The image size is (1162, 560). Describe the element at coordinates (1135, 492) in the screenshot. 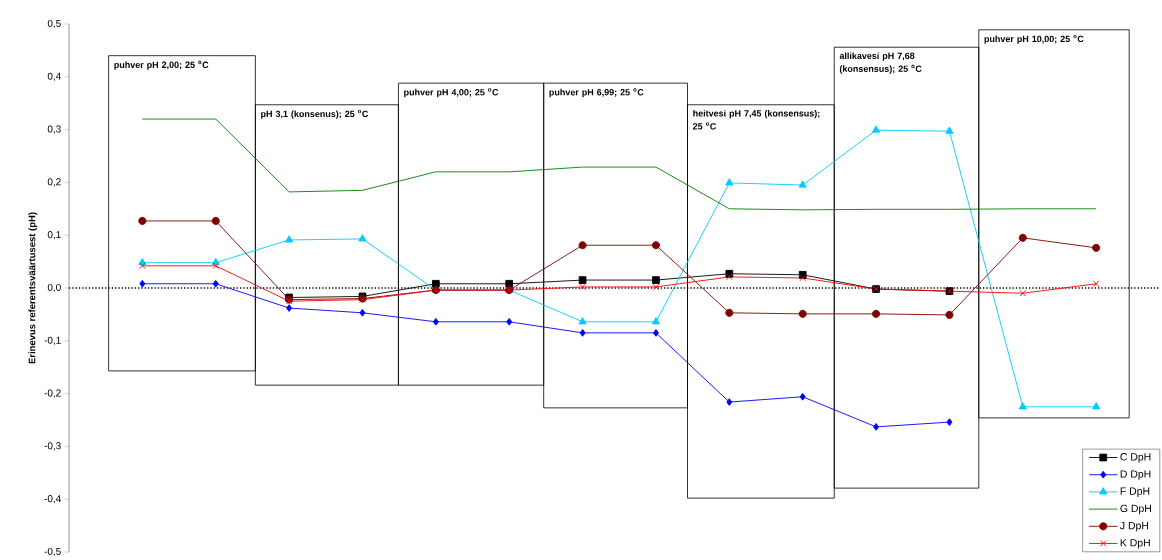

I see `legend-label: F DpH` at that location.